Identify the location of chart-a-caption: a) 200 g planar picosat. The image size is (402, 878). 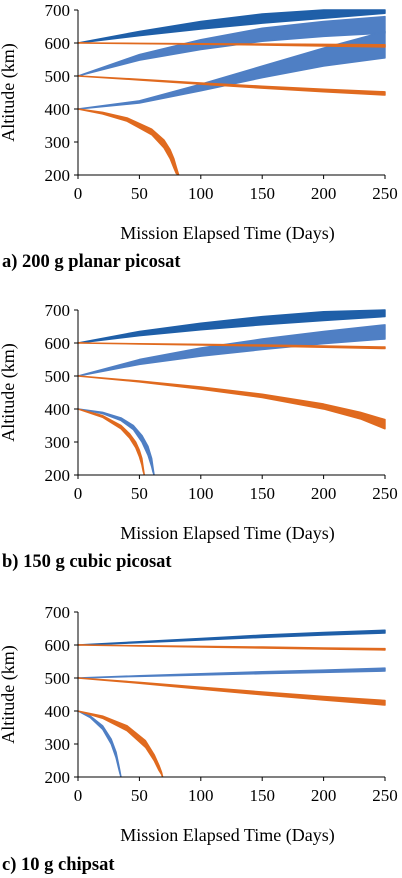
(91, 262).